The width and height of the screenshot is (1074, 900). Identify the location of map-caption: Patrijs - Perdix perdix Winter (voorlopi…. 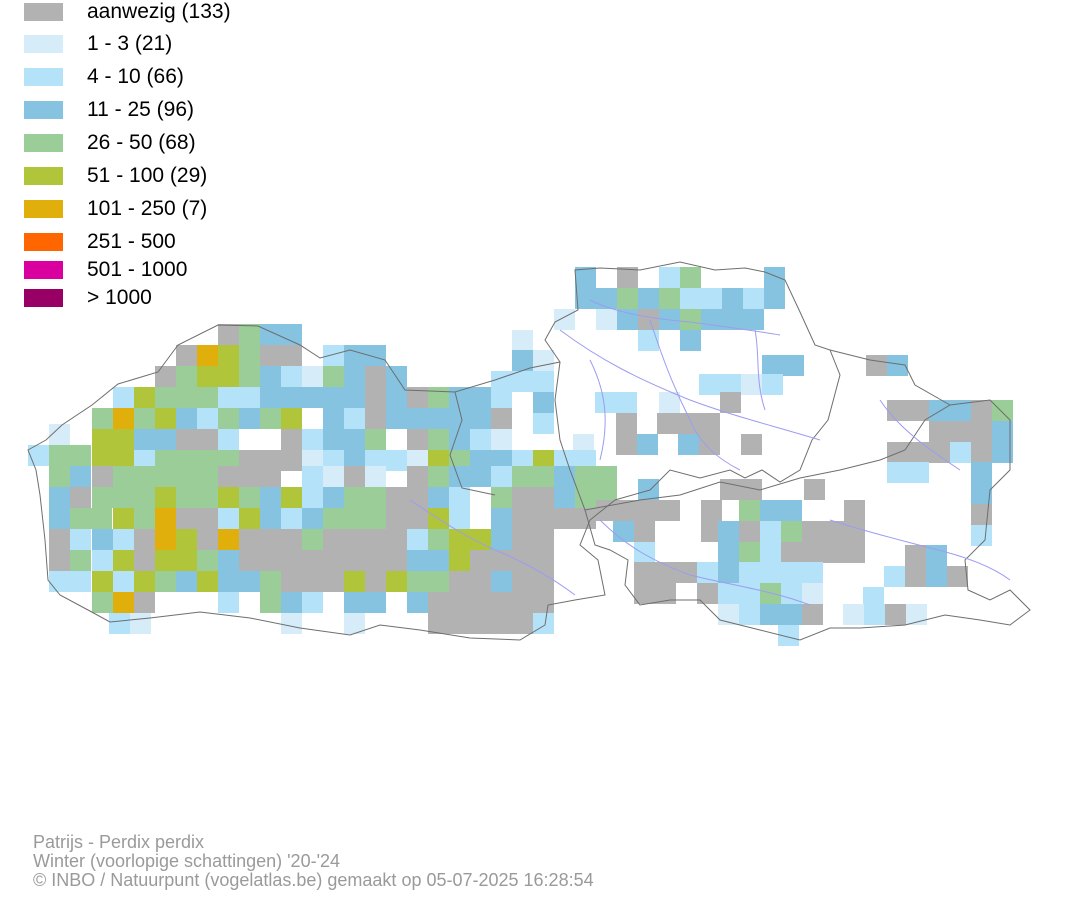
(313, 861).